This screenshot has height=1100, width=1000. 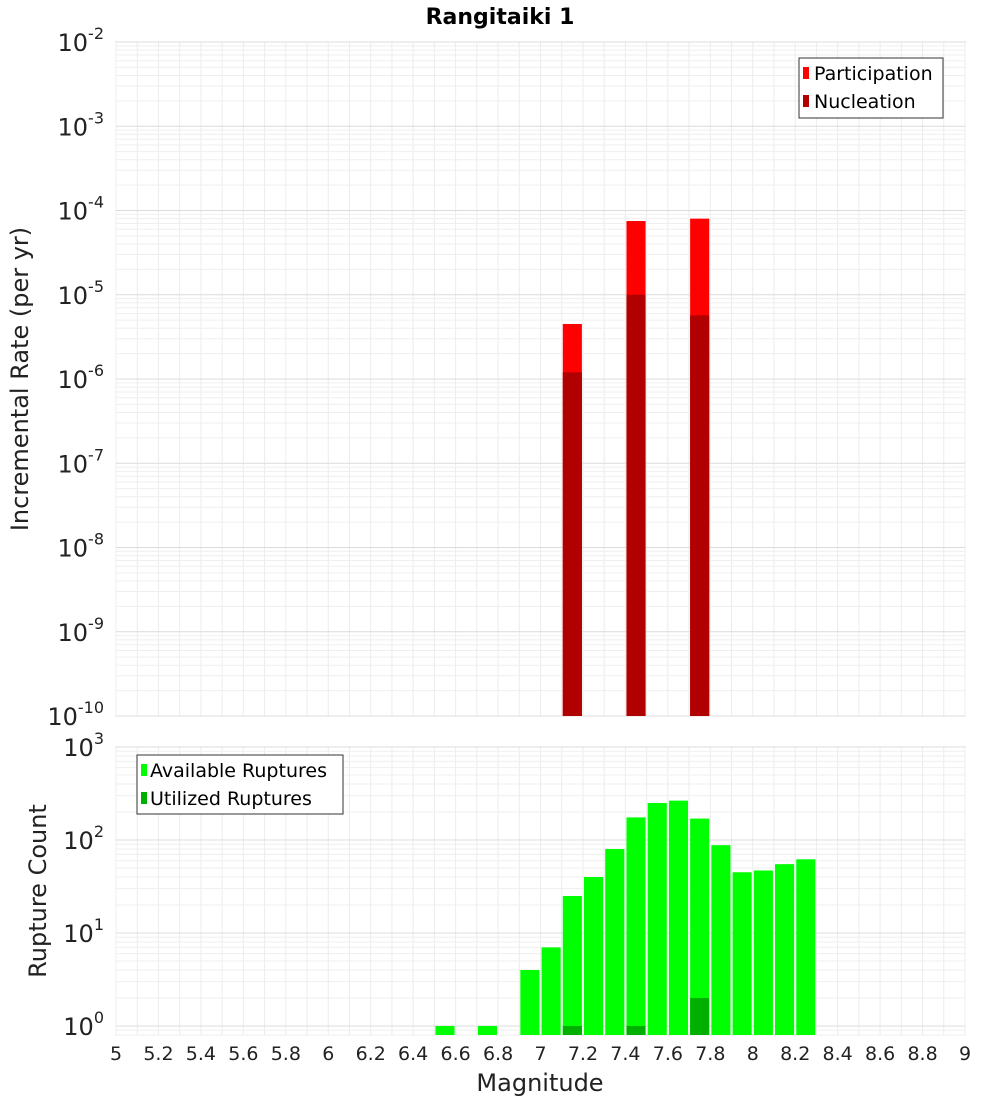 I want to click on magnitude-tick-label: 6.2, so click(x=371, y=1054).